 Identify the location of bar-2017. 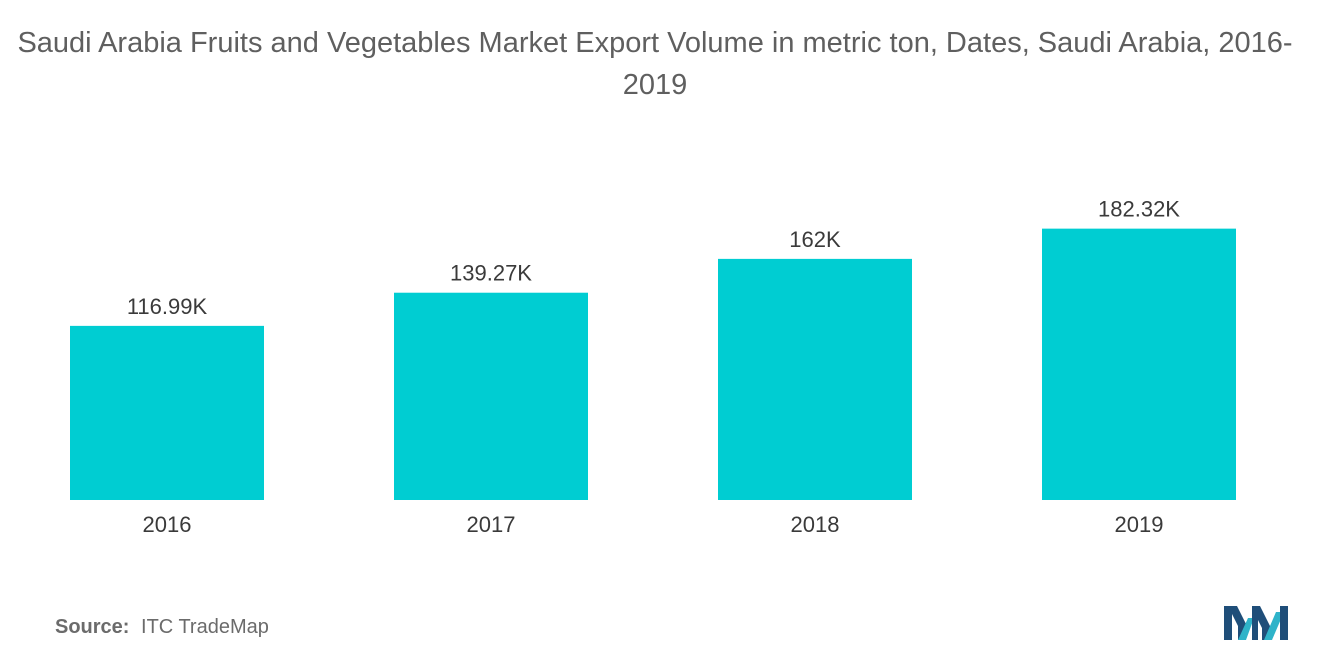
(491, 396).